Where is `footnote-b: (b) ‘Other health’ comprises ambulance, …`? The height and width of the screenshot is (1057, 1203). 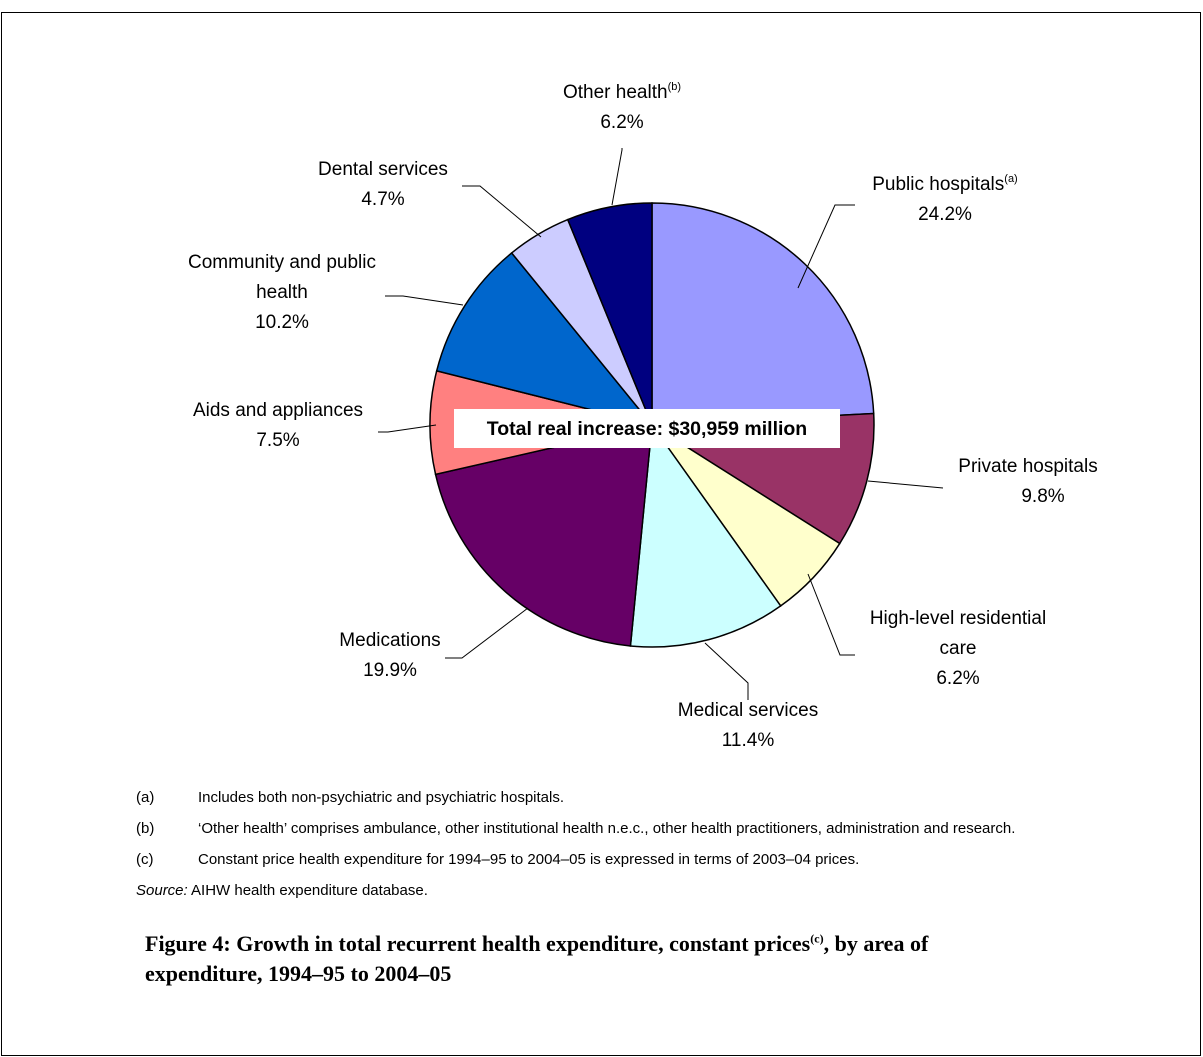
footnote-b: (b) ‘Other health’ comprises ambulance, … is located at coordinates (636, 828).